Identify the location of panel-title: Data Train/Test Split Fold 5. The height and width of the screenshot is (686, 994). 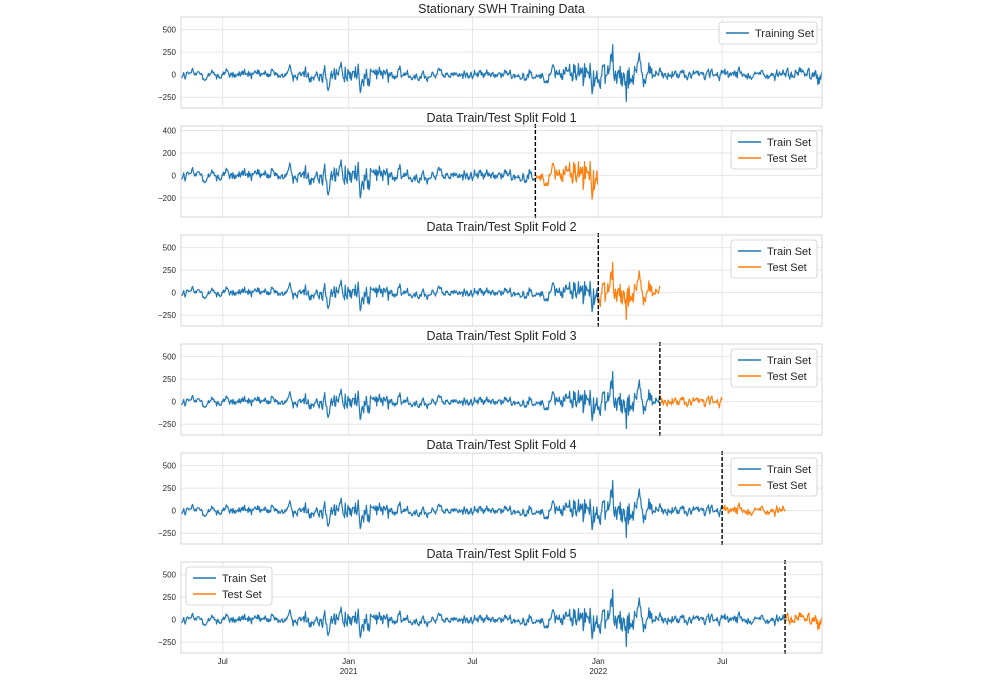
(501, 554).